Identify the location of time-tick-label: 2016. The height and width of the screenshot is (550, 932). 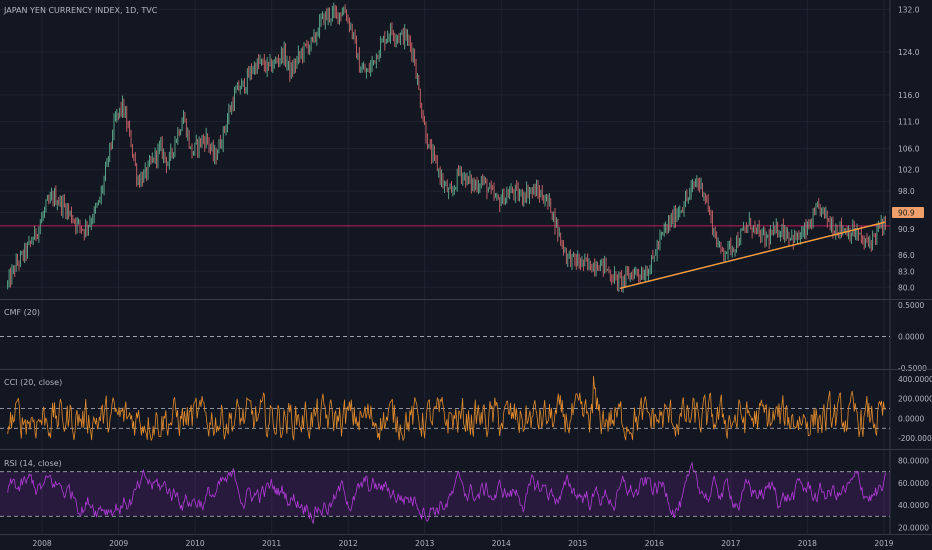
(654, 543).